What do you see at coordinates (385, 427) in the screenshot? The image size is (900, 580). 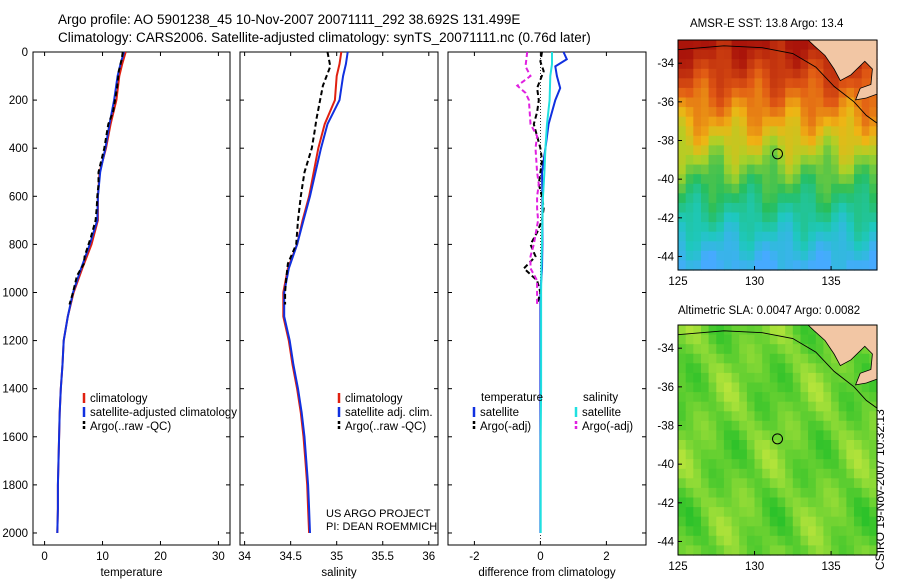 I see `legend-argo-label: Argo(..raw -QC)` at bounding box center [385, 427].